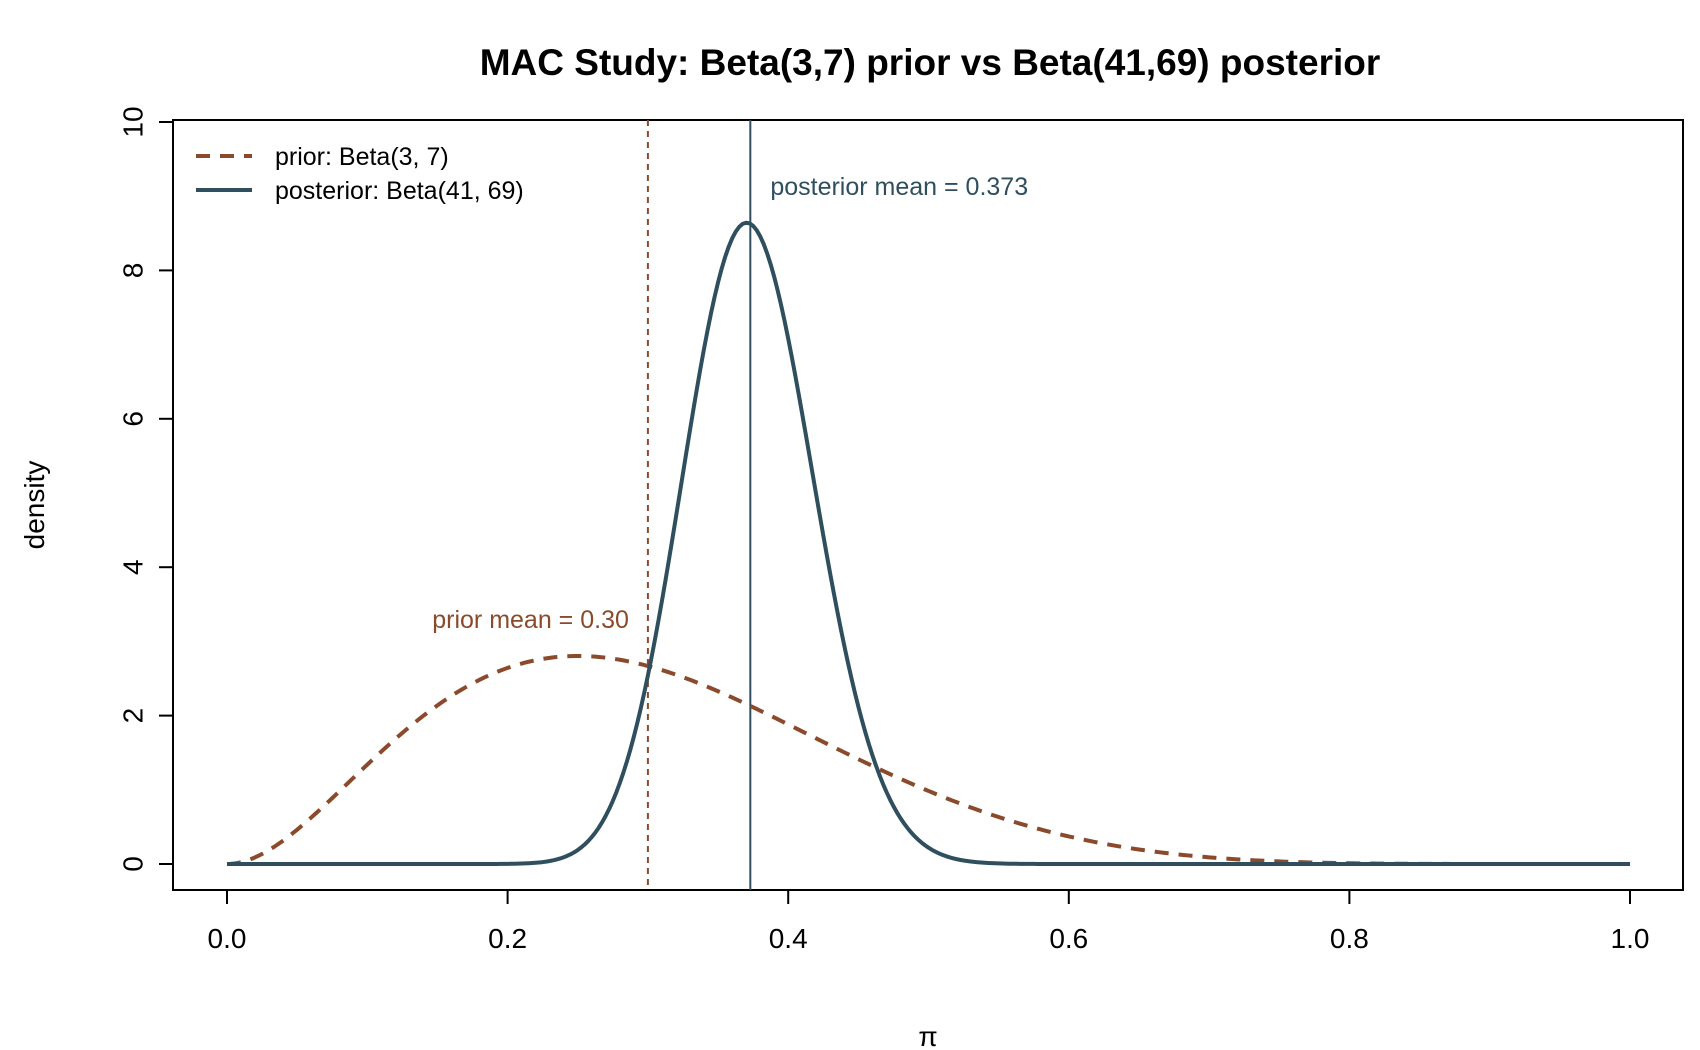  Describe the element at coordinates (227, 938) in the screenshot. I see `x-tick-label: 0.0` at that location.